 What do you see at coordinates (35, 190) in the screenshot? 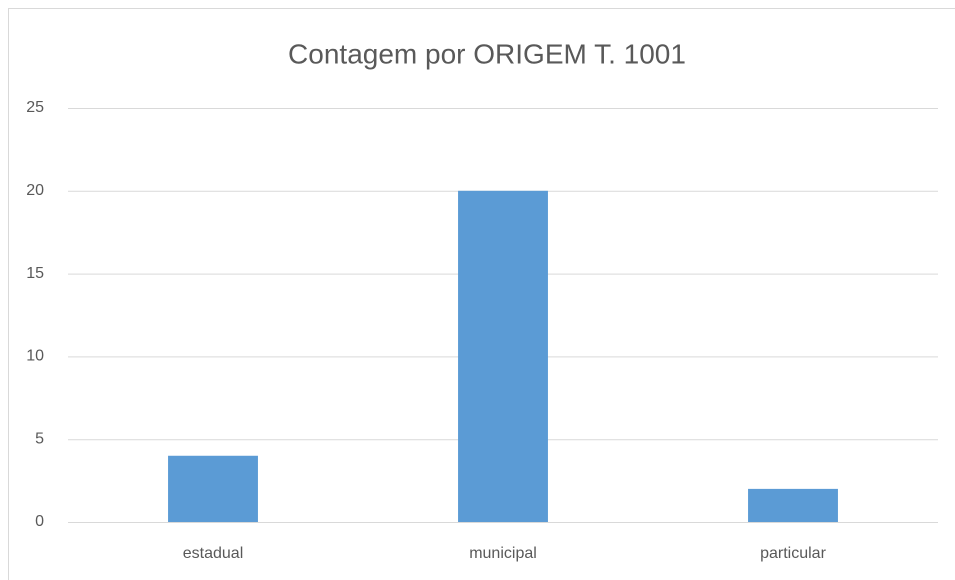
I see `y-tick-label: 20` at bounding box center [35, 190].